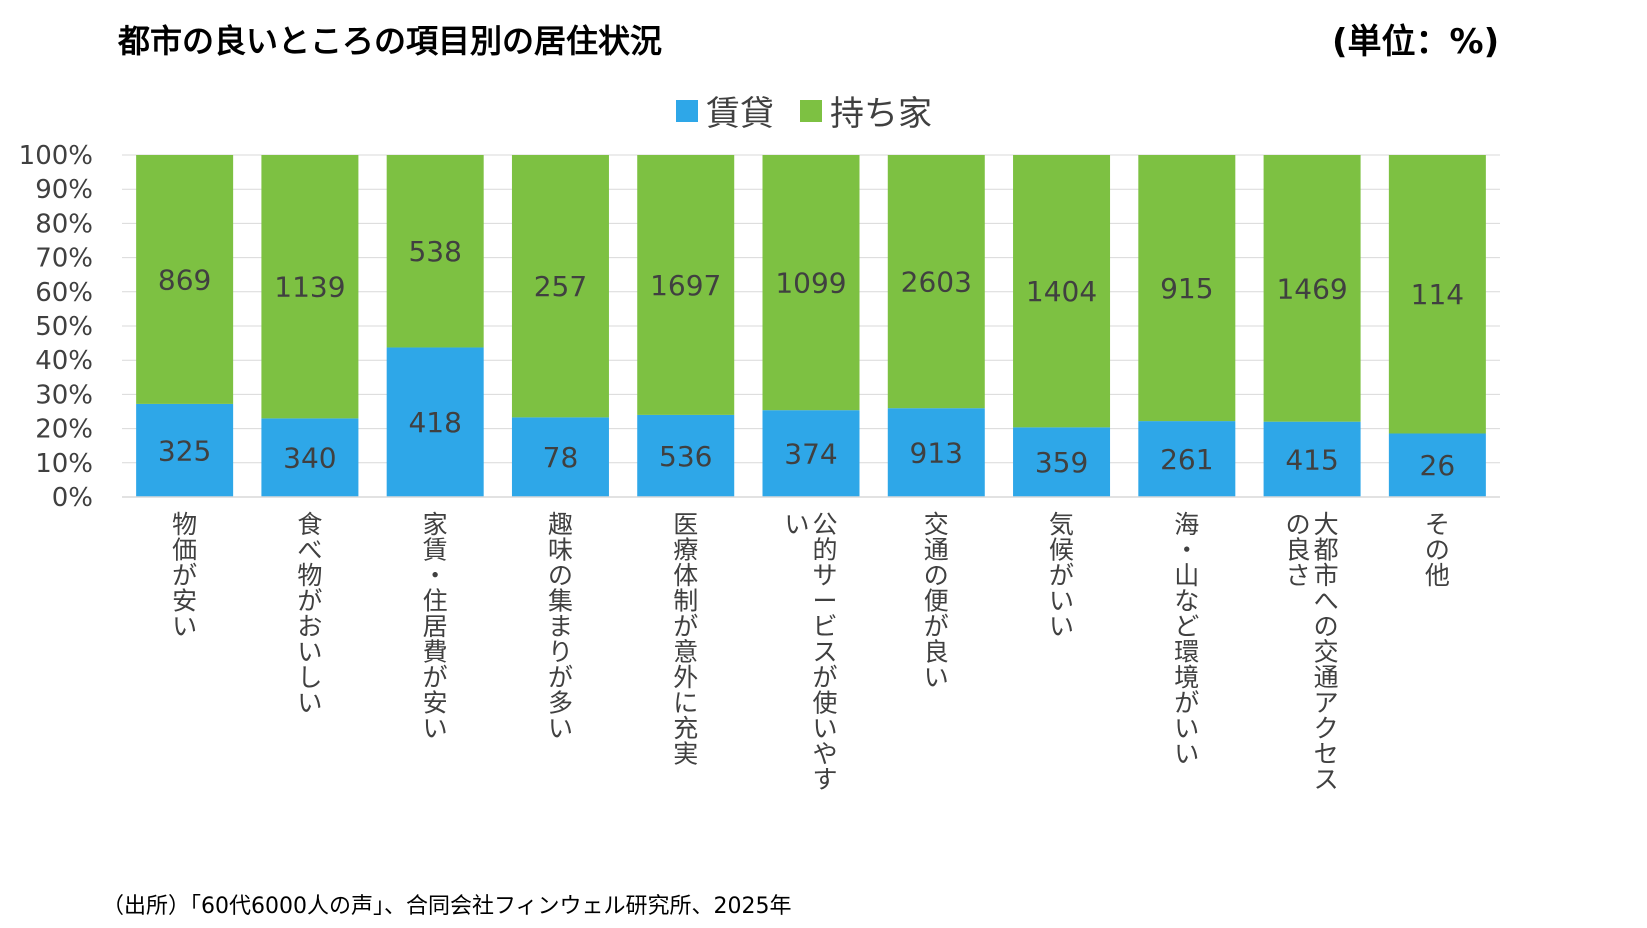 The image size is (1647, 928). What do you see at coordinates (72, 498) in the screenshot?
I see `y-tick-label: 0%` at bounding box center [72, 498].